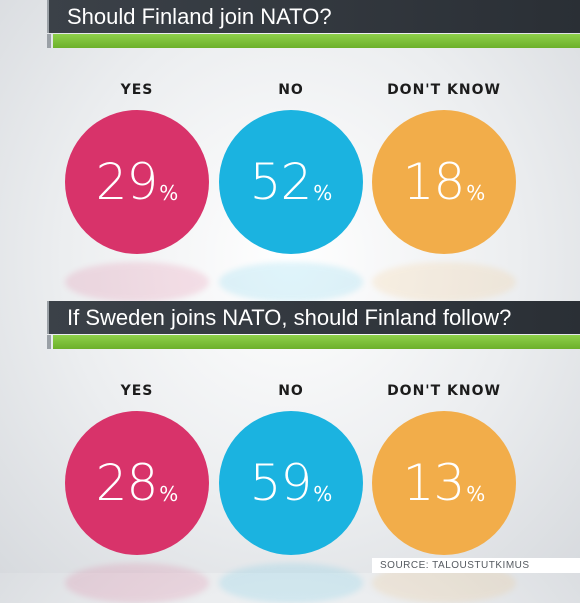 Image resolution: width=580 pixels, height=603 pixels. Describe the element at coordinates (199, 16) in the screenshot. I see `poll-title-1: Should Finland join NATO?` at that location.